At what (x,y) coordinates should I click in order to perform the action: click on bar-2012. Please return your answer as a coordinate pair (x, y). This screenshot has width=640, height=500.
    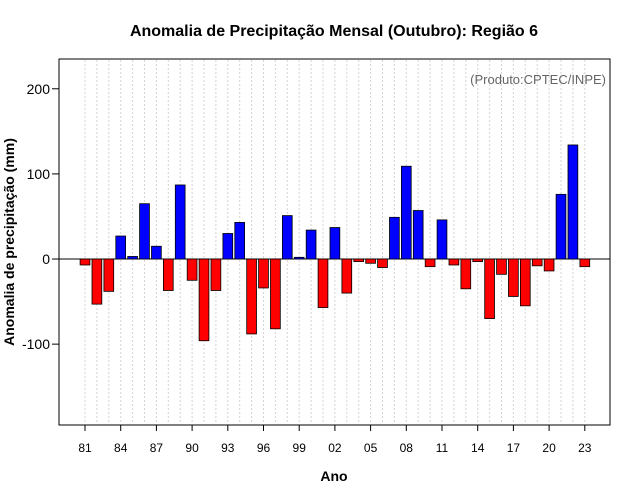
    Looking at the image, I should click on (454, 262).